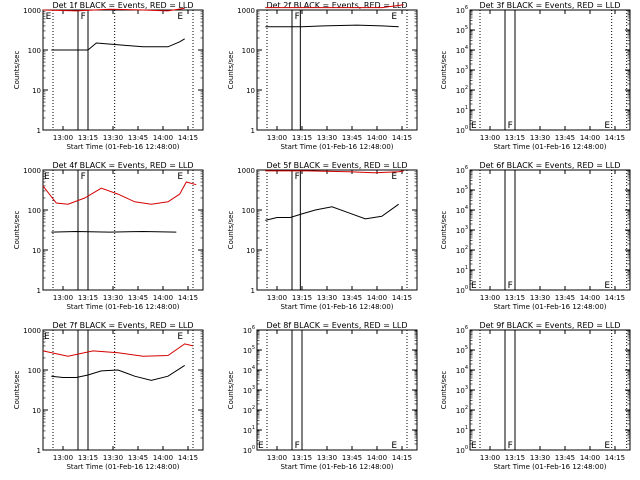 Image resolution: width=640 pixels, height=480 pixels. Describe the element at coordinates (462, 230) in the screenshot. I see `y-tick-label: 10³` at that location.